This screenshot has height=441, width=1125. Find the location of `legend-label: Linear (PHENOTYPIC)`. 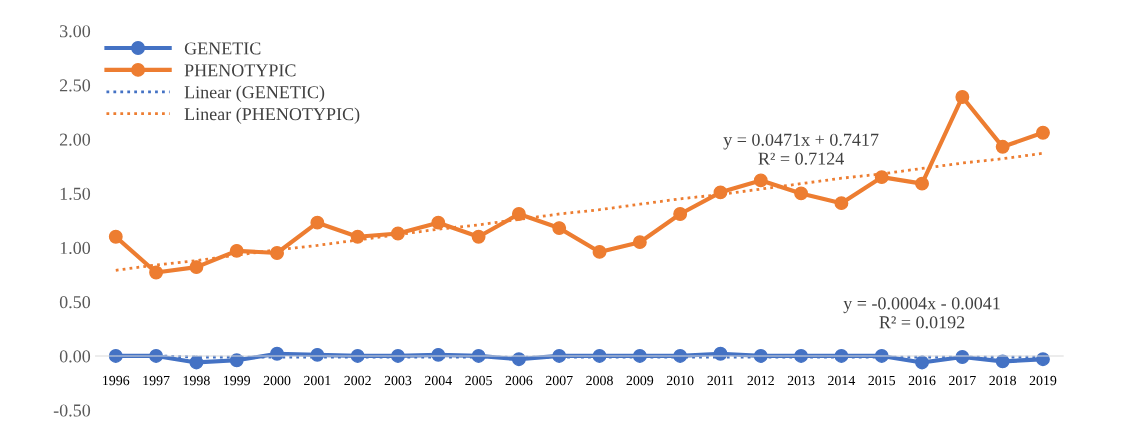

legend-label: Linear (PHENOTYPIC) is located at coordinates (272, 115).